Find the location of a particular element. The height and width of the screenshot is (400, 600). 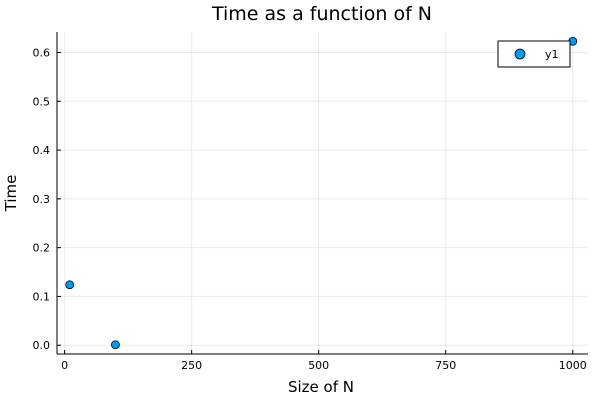

y-tick-label: 0.5 is located at coordinates (42, 101).